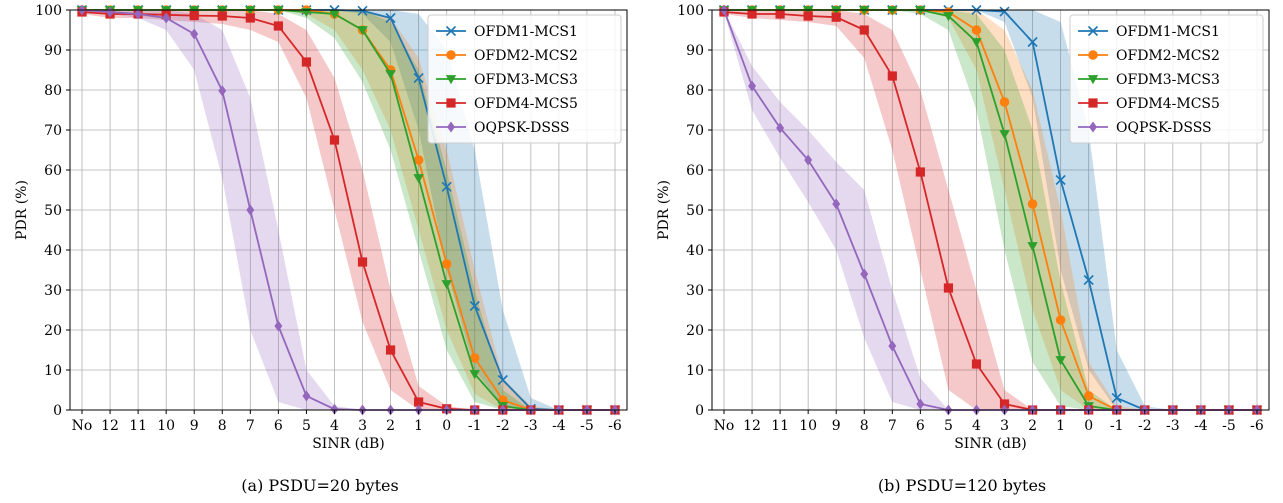 The width and height of the screenshot is (1283, 503). I want to click on a-ytick-label-9: 90, so click(53, 51).